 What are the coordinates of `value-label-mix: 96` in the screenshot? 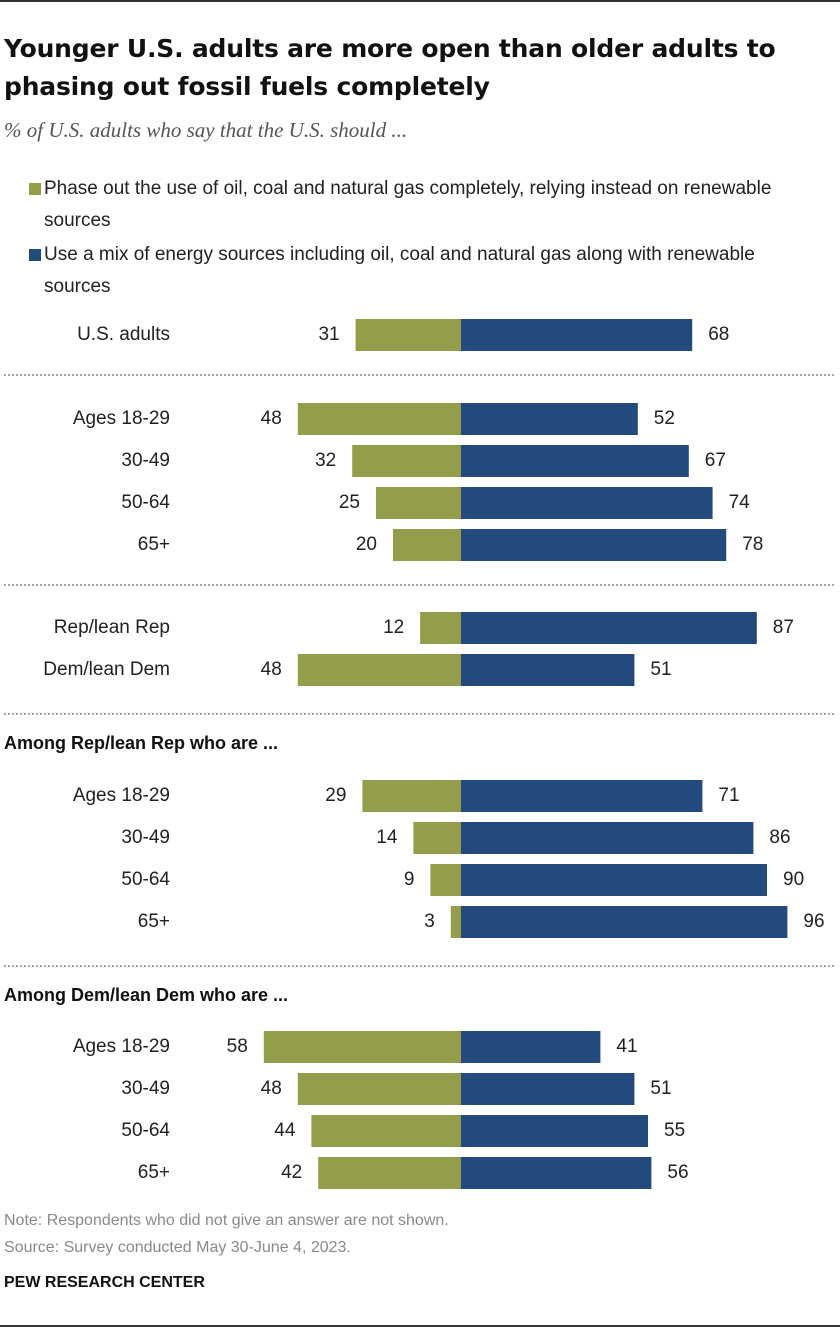 It's located at (814, 921).